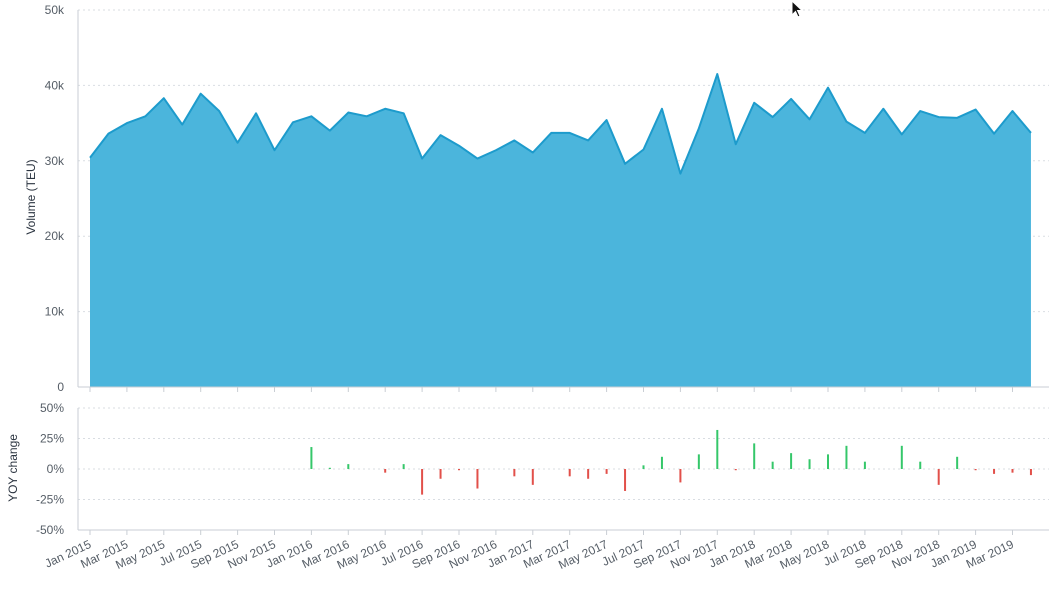 The height and width of the screenshot is (599, 1059). Describe the element at coordinates (13, 468) in the screenshot. I see `bottom-y-axis-title: YOY change` at that location.